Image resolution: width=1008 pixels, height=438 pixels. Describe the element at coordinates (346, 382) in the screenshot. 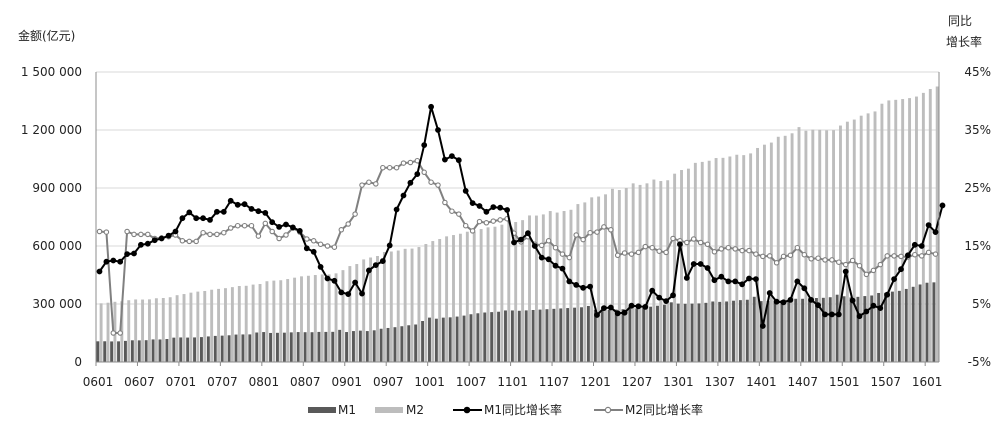

I see `x-tick-label: 0901` at that location.